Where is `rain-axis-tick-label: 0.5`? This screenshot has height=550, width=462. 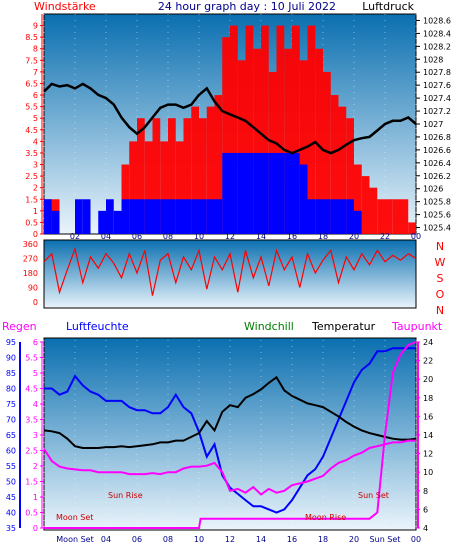 rain-axis-tick-label: 0.5 is located at coordinates (31, 513).